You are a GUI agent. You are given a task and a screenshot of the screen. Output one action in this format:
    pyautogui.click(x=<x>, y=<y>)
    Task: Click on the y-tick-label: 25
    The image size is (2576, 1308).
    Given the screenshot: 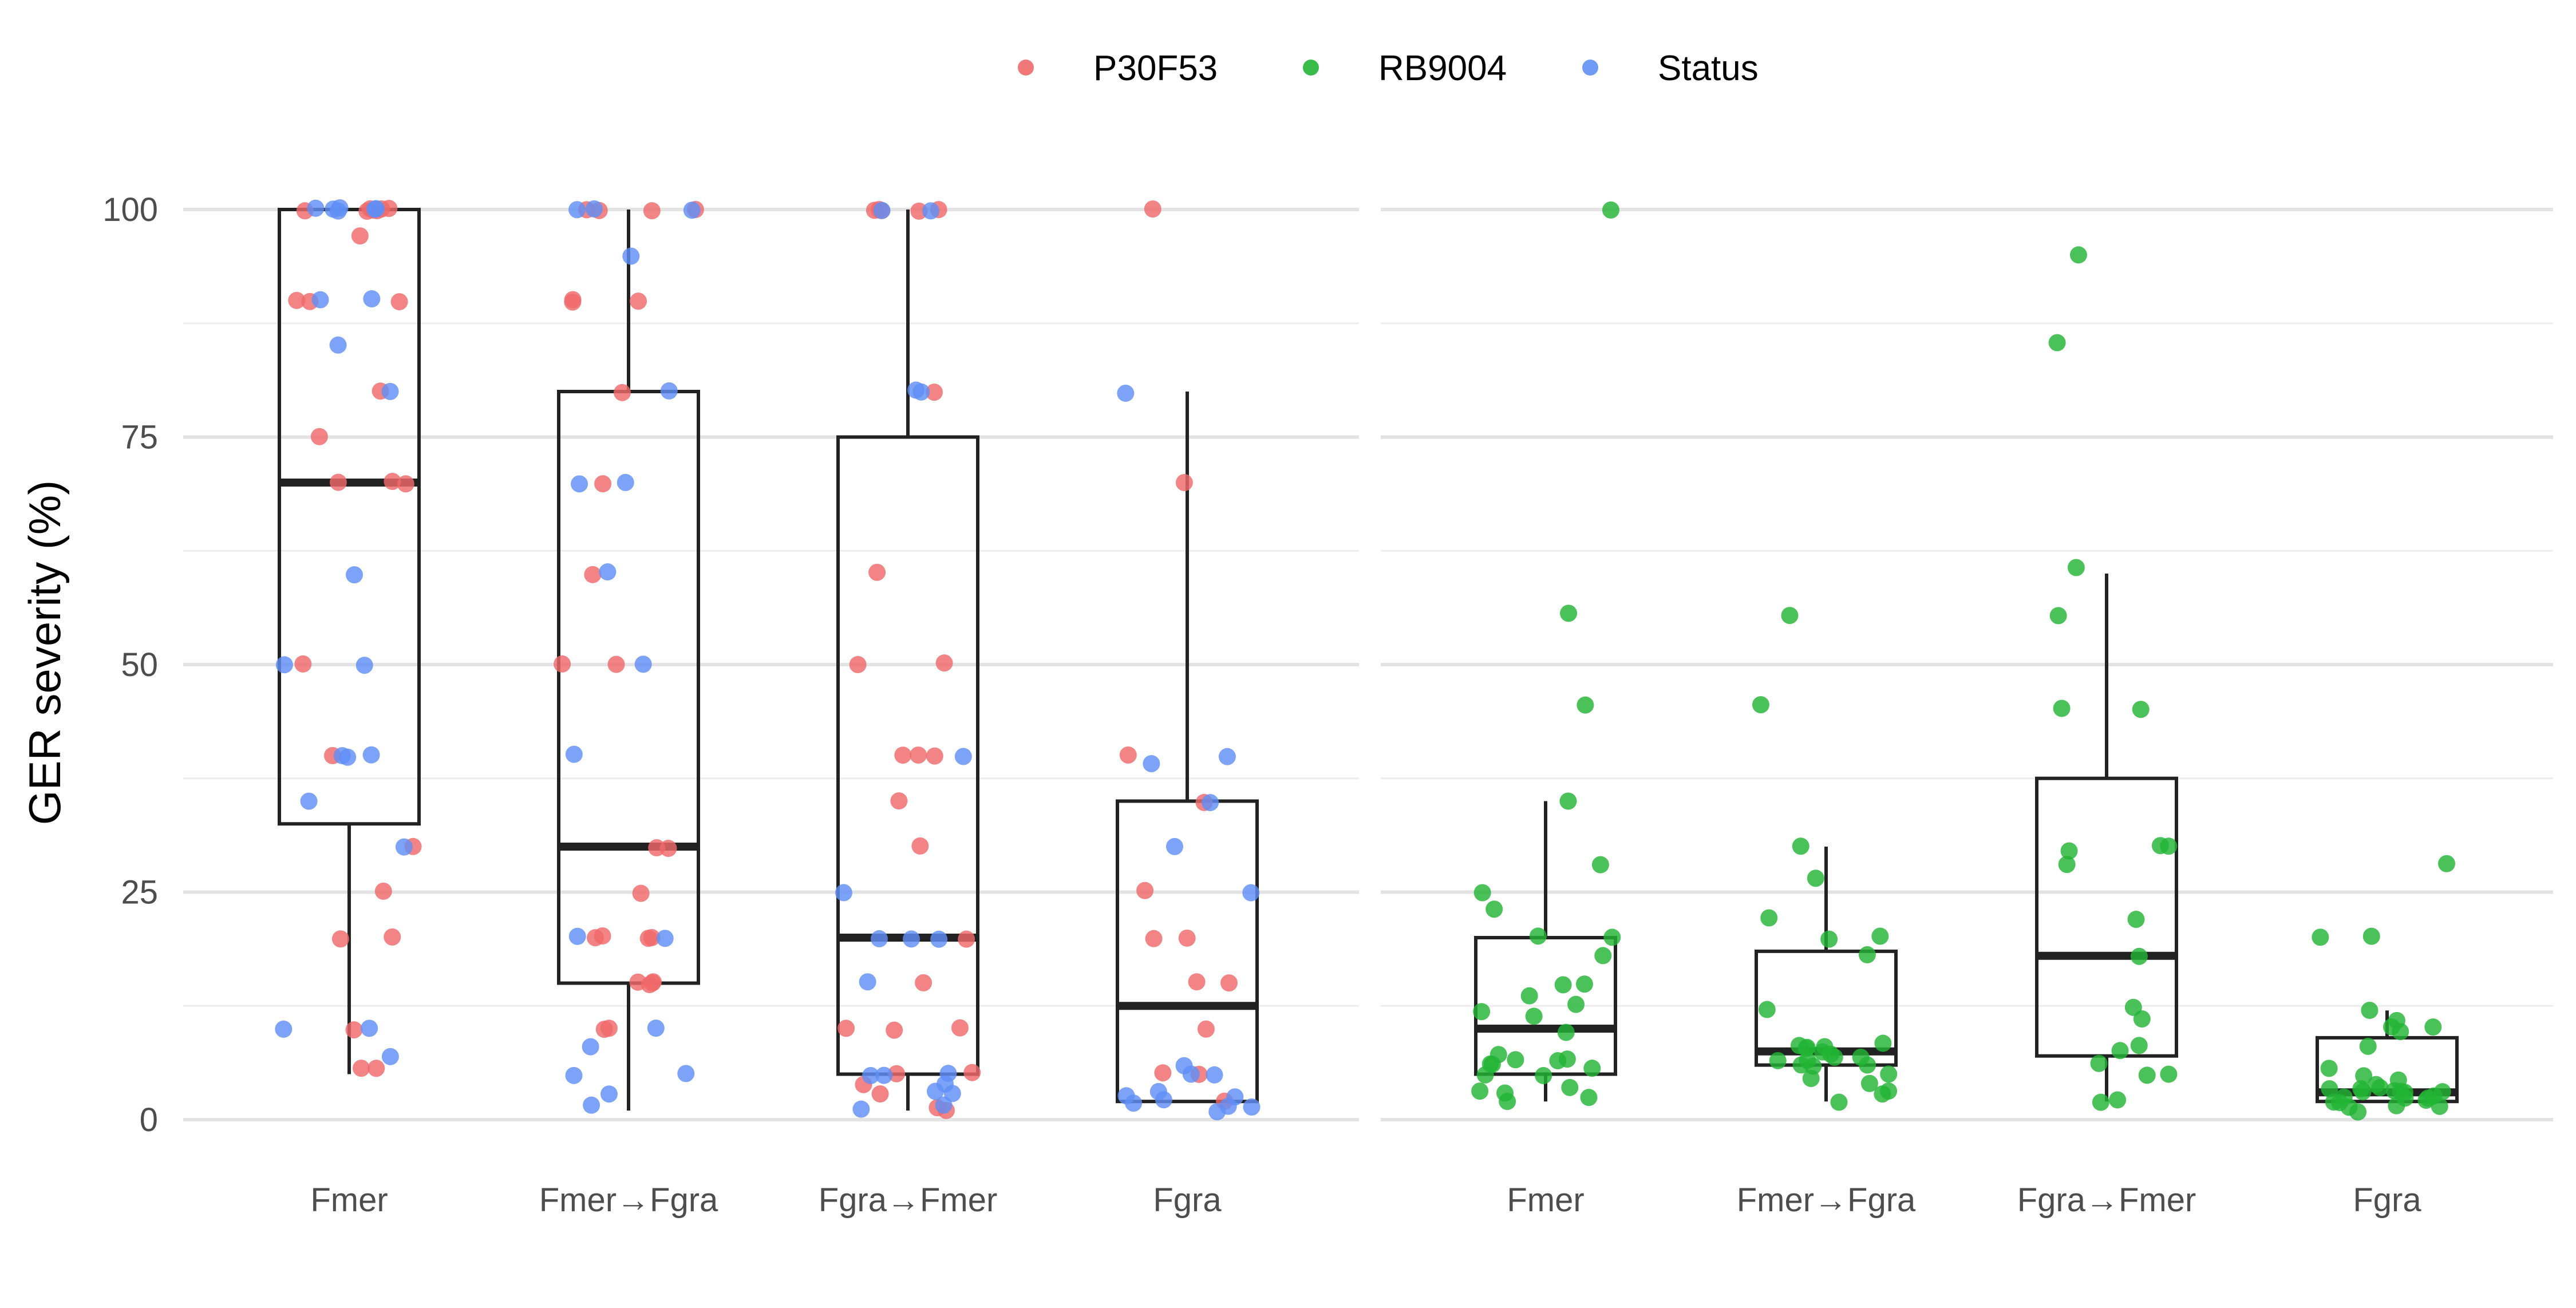 What is the action you would take?
    pyautogui.click(x=139, y=893)
    